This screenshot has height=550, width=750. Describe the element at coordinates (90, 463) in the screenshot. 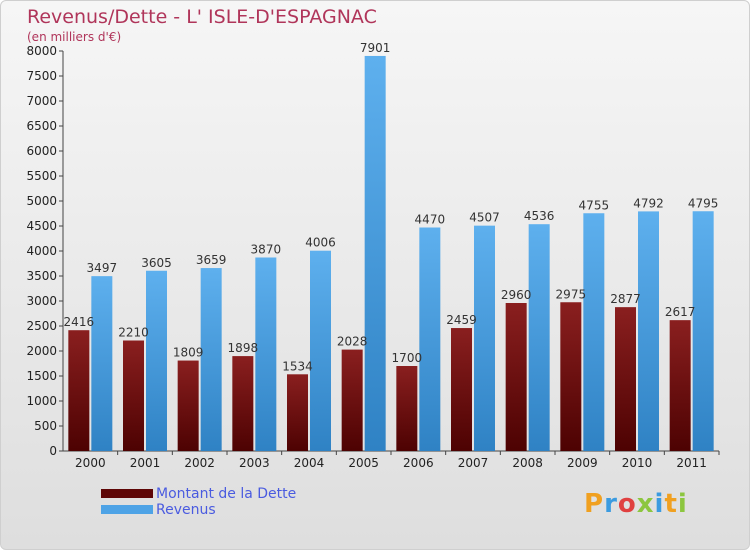

I see `x-tick-label: 2000` at that location.